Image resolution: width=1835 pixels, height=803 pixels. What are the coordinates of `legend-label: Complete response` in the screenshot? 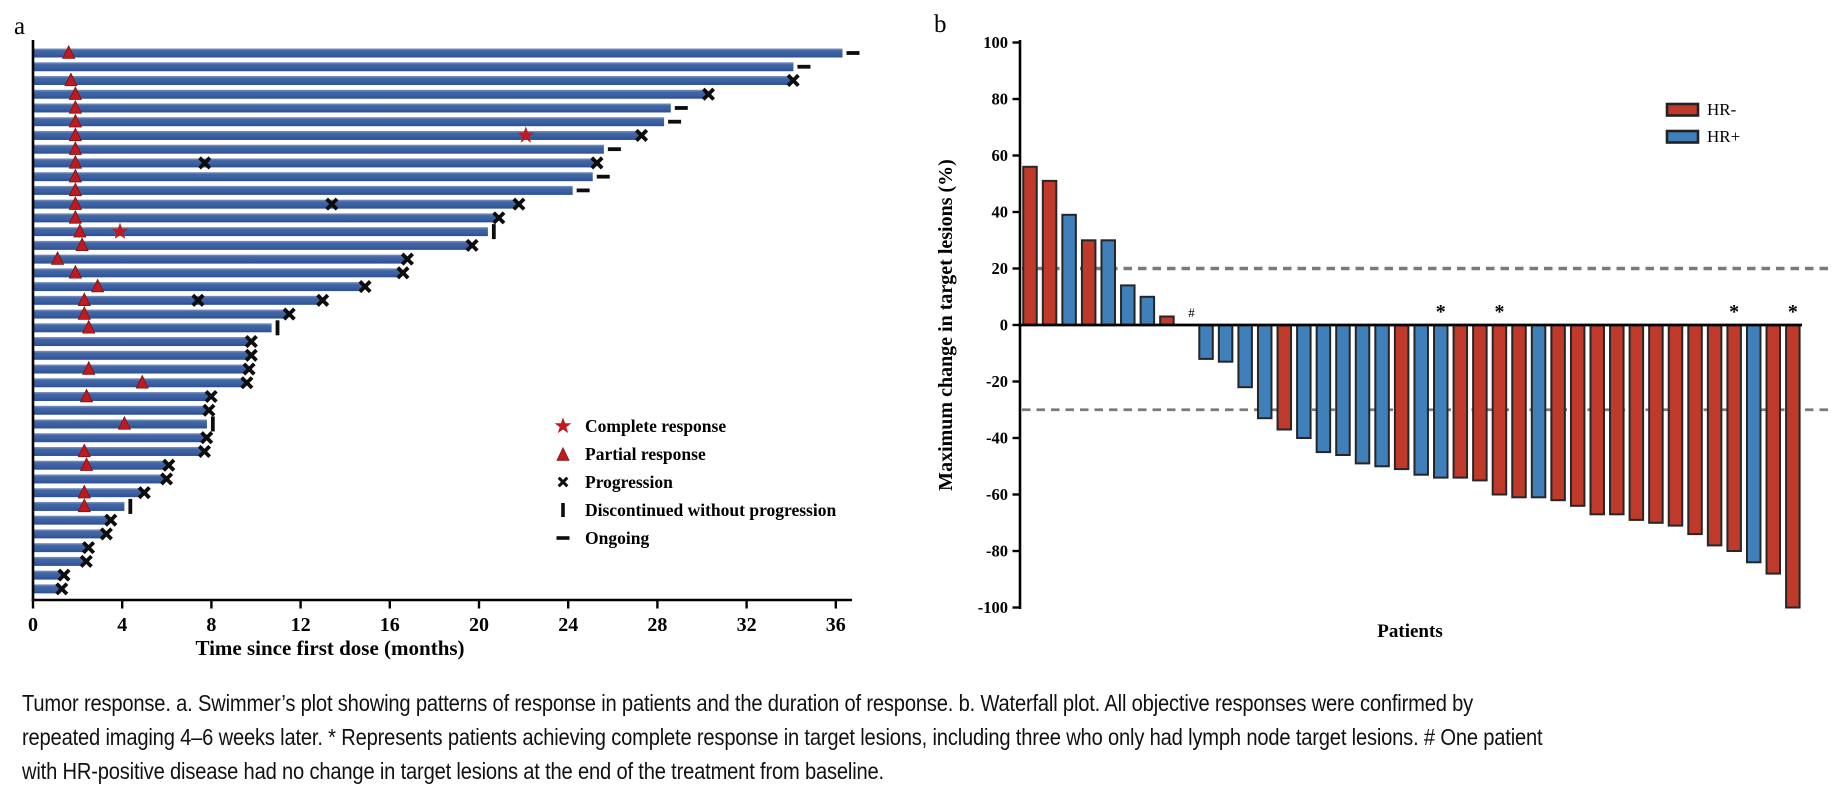 It's located at (655, 426).